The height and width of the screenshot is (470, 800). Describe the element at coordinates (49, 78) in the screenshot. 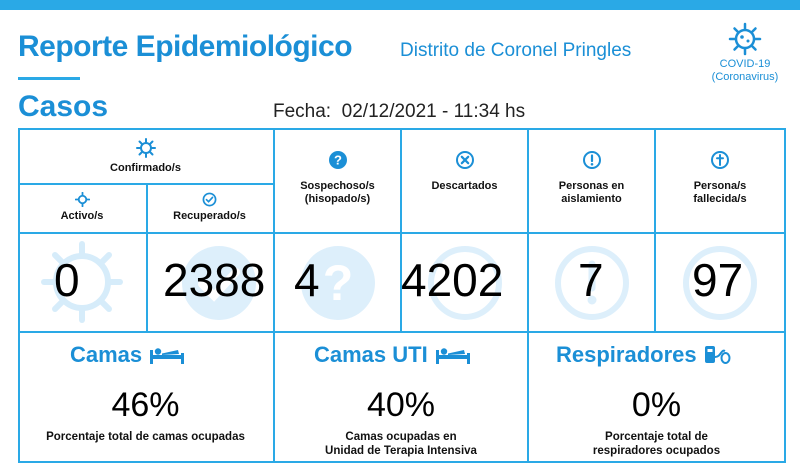

I see `title-underline` at that location.